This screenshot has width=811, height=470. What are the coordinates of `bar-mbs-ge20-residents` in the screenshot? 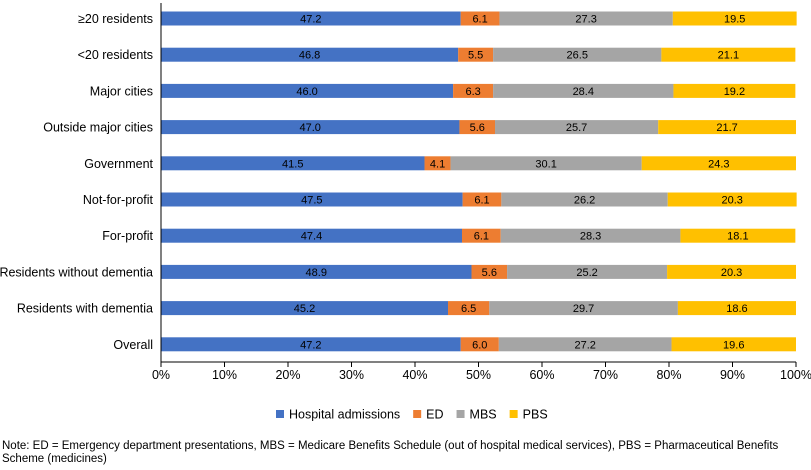 It's located at (586, 18).